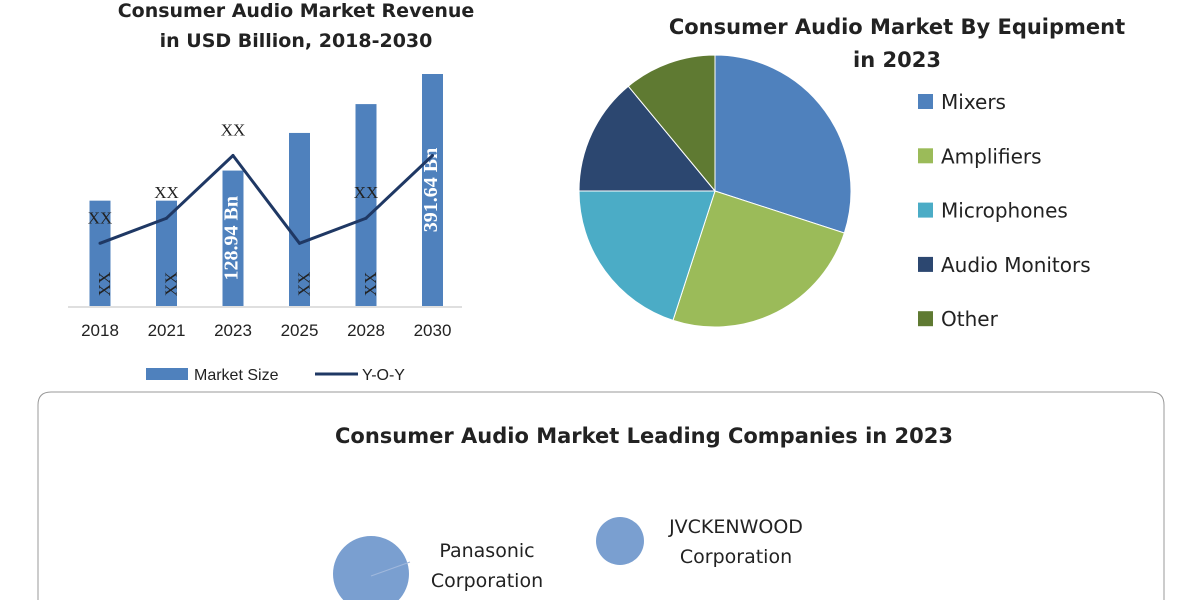  Describe the element at coordinates (925, 319) in the screenshot. I see `pie-legend-swatch-other` at that location.